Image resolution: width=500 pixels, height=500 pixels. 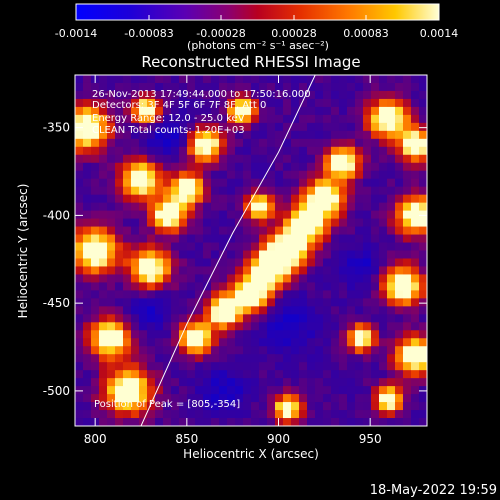 I want to click on y-tick-label: -400, so click(x=56, y=215).